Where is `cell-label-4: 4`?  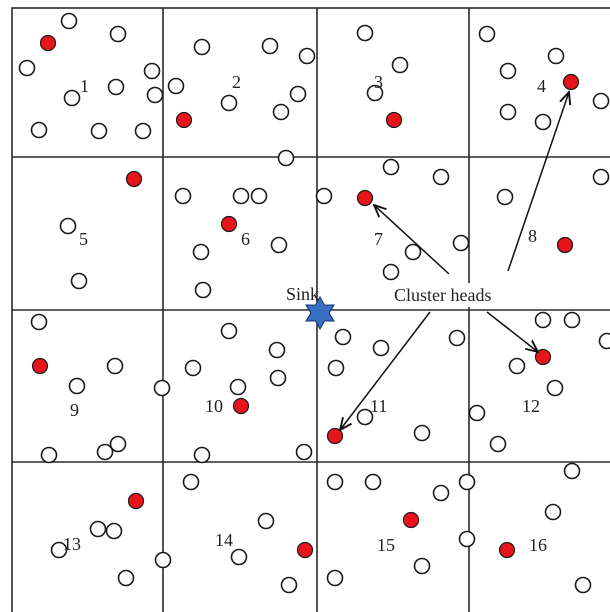
cell-label-4: 4 is located at coordinates (541, 86).